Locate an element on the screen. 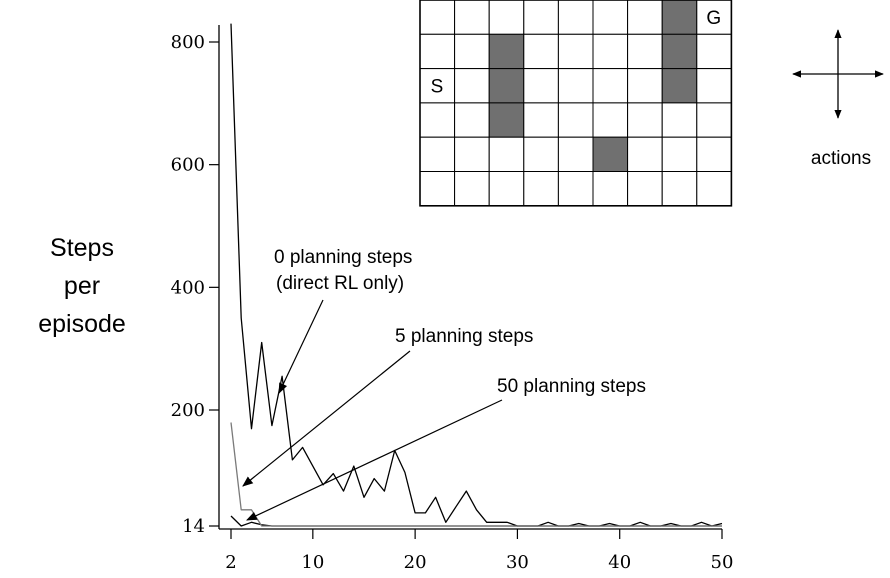 This screenshot has height=578, width=890. annotation-50-line-1: 50 planning steps is located at coordinates (571, 386).